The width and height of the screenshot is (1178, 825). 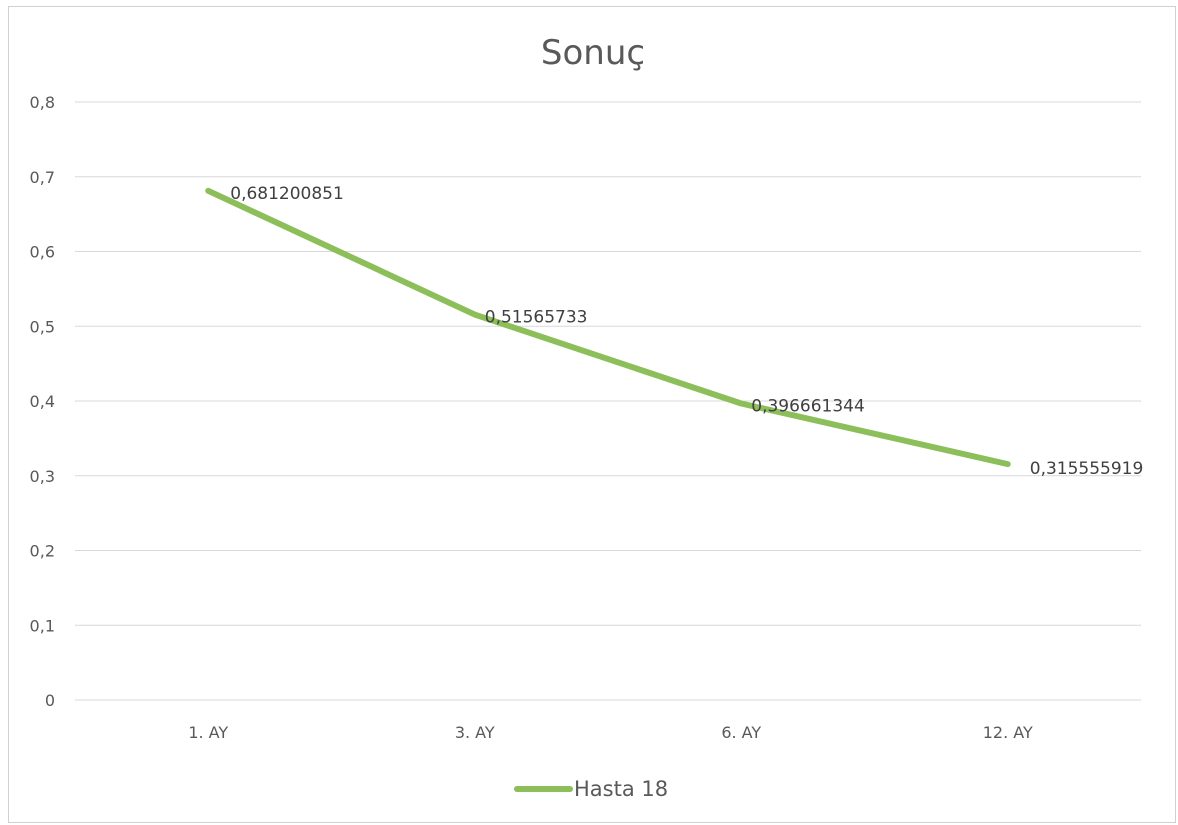 I want to click on chart-title: Sonuç, so click(x=593, y=53).